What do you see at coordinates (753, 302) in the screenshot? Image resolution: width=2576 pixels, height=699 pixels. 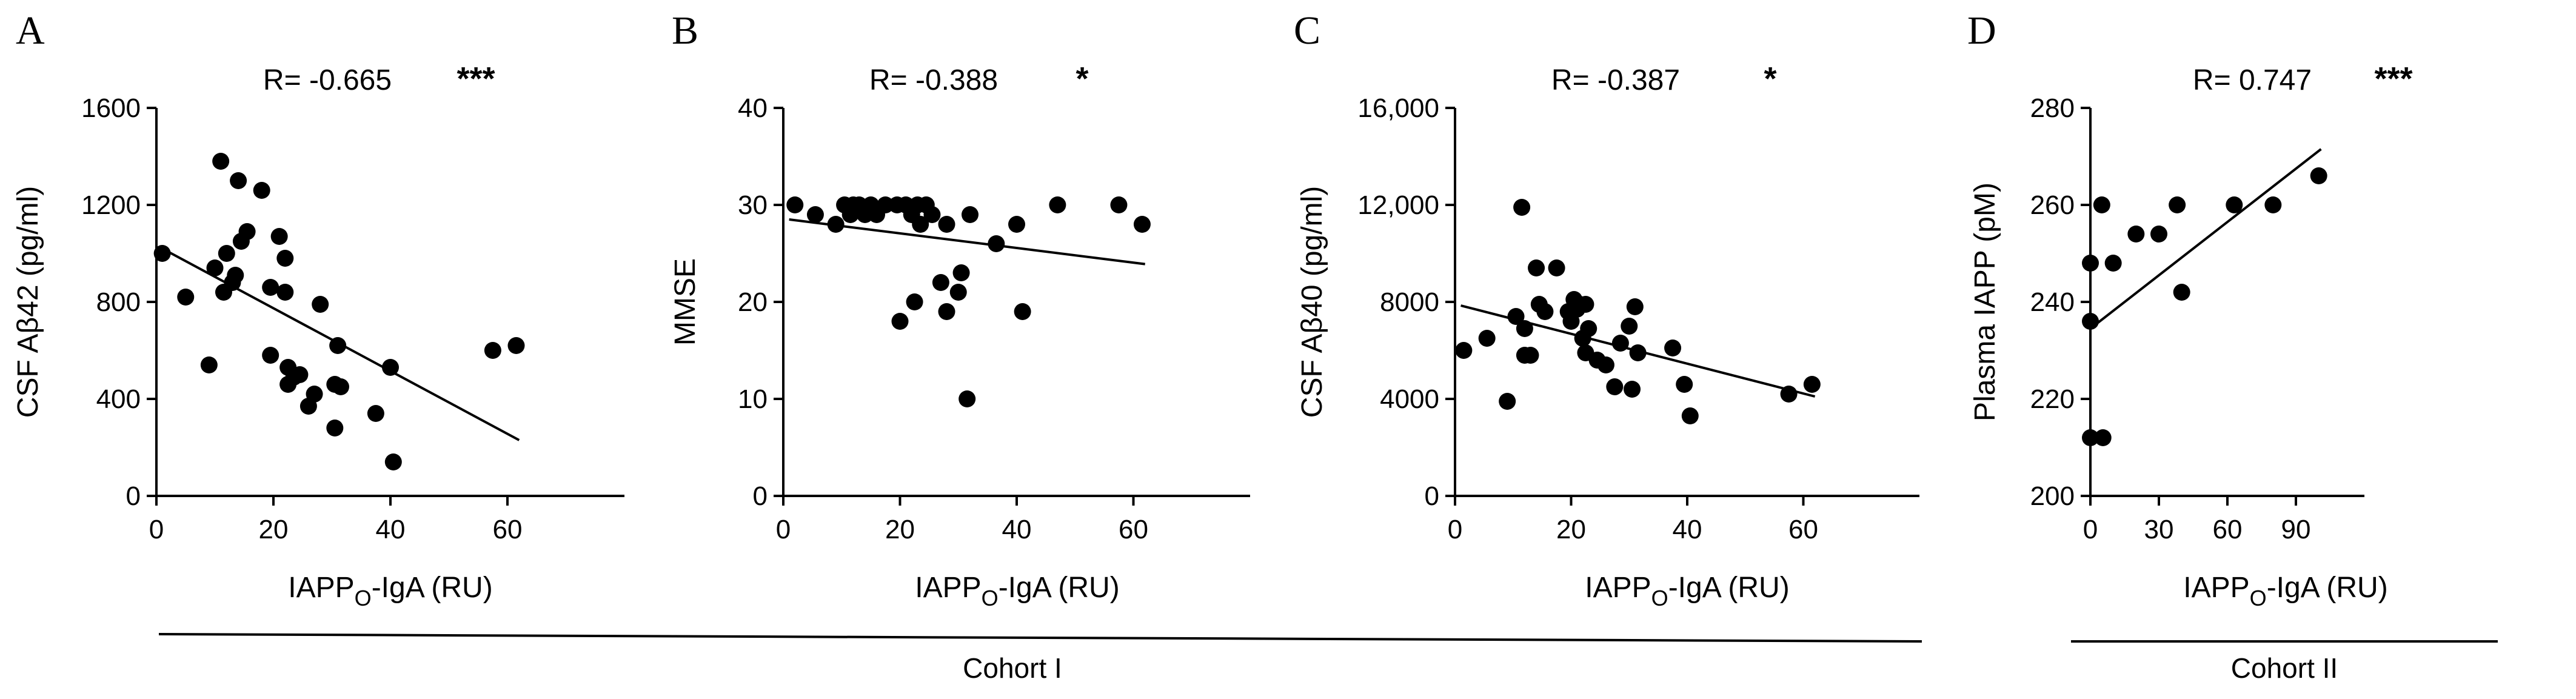 I see `y-tick-label: 20` at bounding box center [753, 302].